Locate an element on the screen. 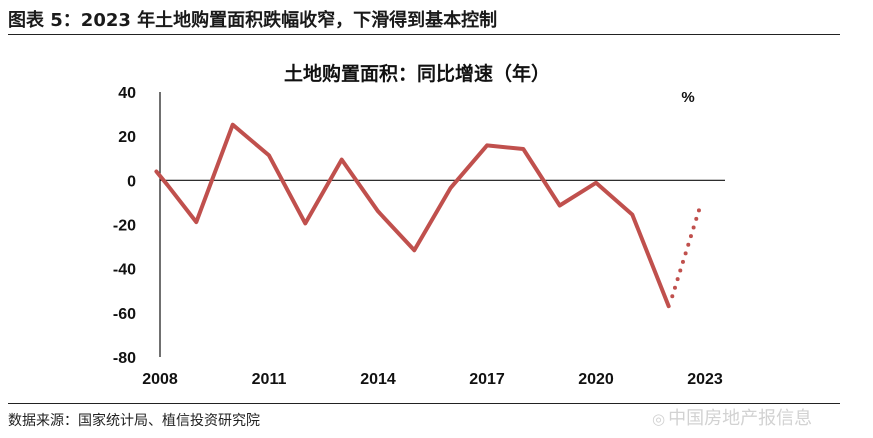 The image size is (873, 438). x-tick-labels: 2008 2011 2014 2017 2020 2023 is located at coordinates (432, 379).